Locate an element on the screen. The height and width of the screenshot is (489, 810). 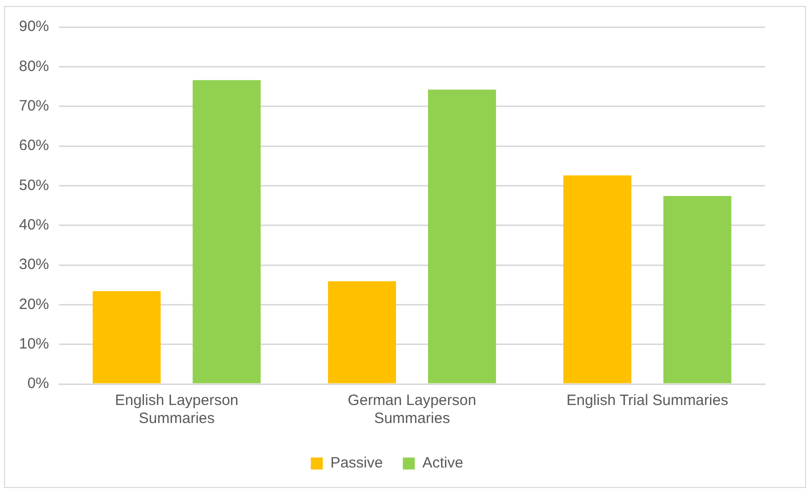
y-tick-label: 90% is located at coordinates (34, 27).